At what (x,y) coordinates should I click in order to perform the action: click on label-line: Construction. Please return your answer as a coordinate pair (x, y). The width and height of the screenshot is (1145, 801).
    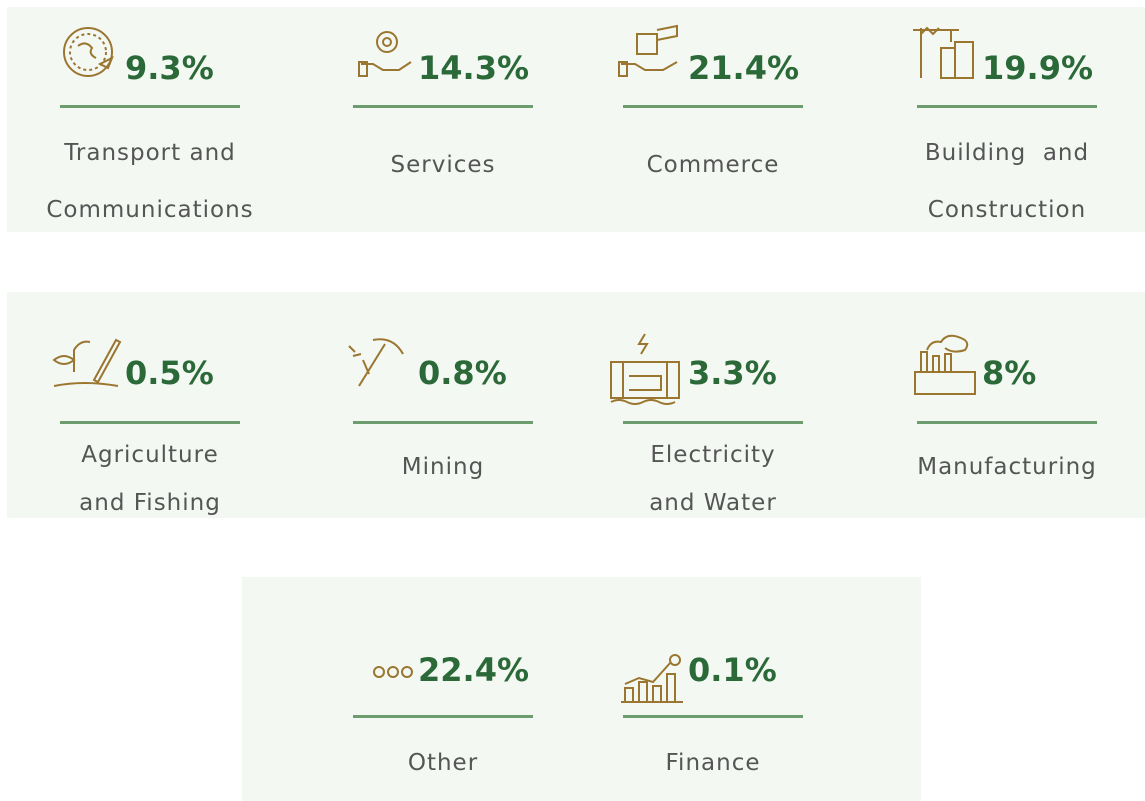
    Looking at the image, I should click on (1007, 210).